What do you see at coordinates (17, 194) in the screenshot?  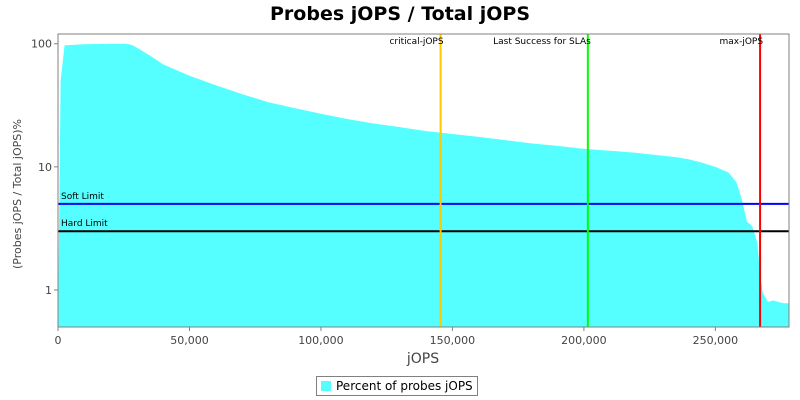 I see `y-axis-label: (Probes jOPS / Total jOPS)%` at bounding box center [17, 194].